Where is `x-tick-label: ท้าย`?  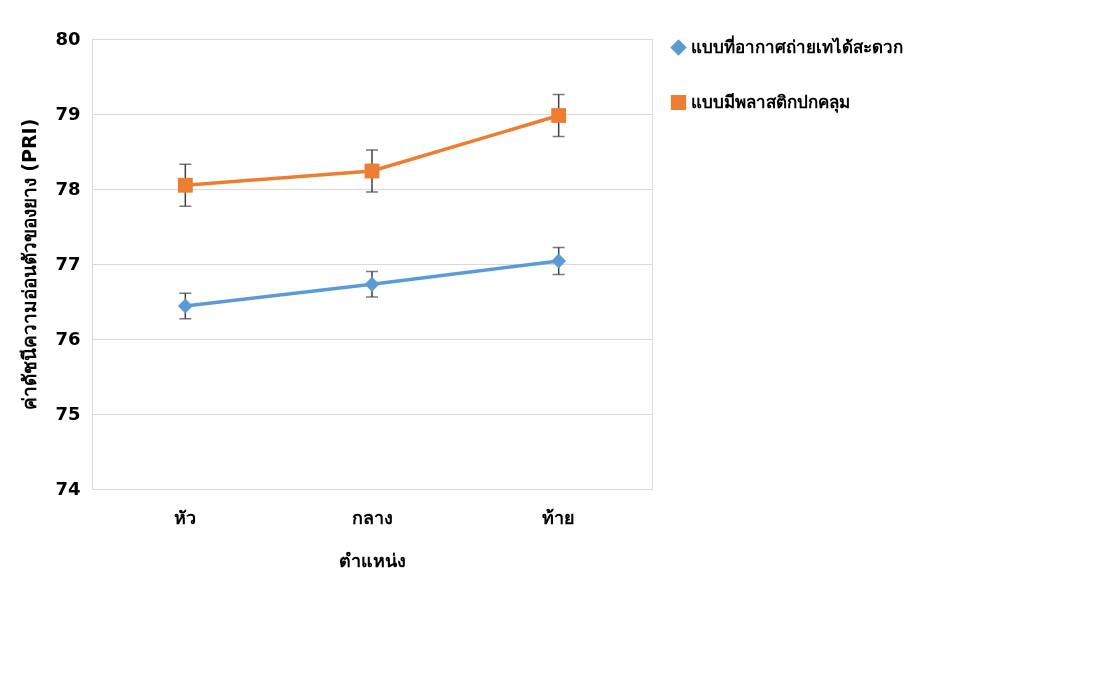 x-tick-label: ท้าย is located at coordinates (559, 517).